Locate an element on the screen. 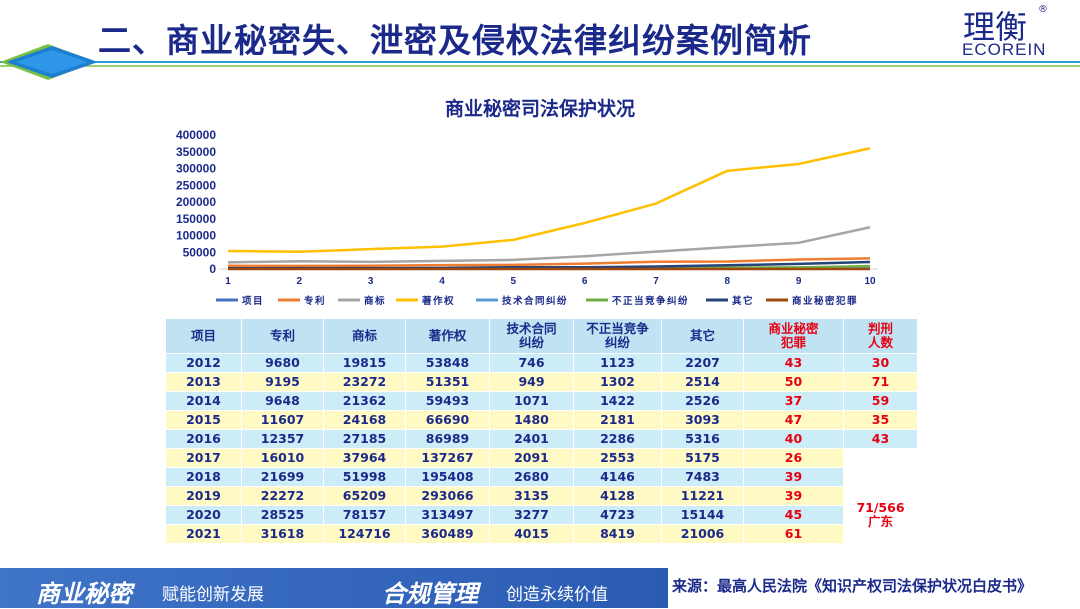 Image resolution: width=1080 pixels, height=609 pixels. table-cell: 1071 is located at coordinates (532, 401).